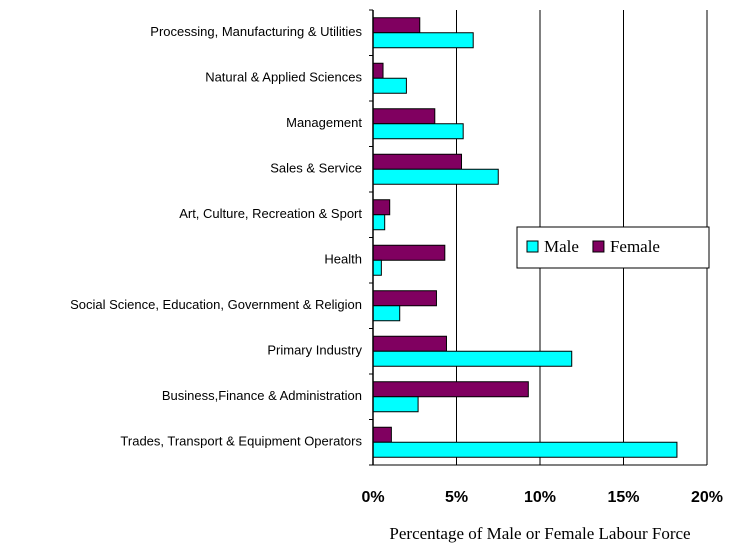 This screenshot has height=545, width=742. I want to click on x-tick-label: 5%, so click(456, 497).